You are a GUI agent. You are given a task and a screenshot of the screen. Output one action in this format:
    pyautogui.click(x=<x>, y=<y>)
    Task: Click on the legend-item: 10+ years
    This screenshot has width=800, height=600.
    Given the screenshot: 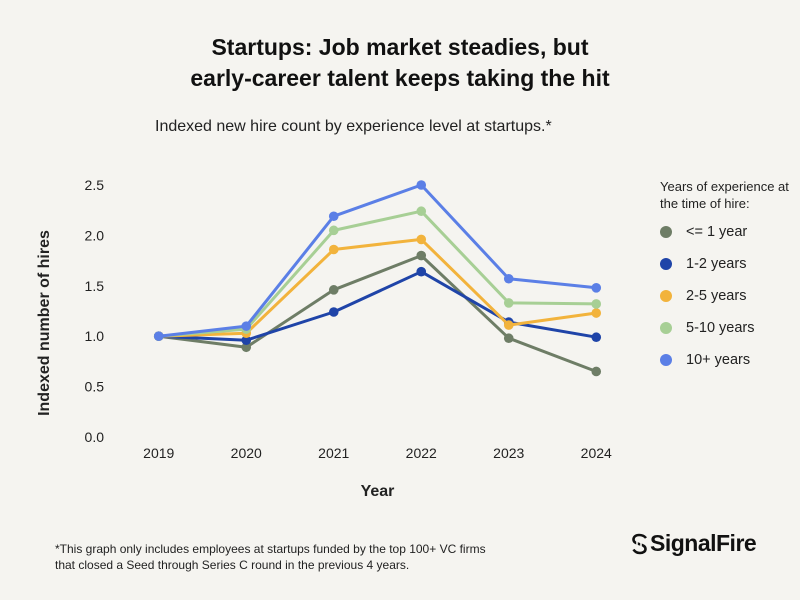 What is the action you would take?
    pyautogui.click(x=730, y=360)
    